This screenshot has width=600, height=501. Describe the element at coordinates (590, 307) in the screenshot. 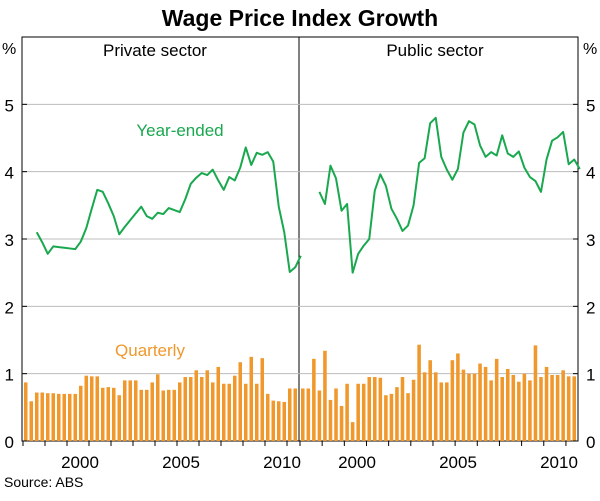

I see `y-tick-label-right: 2` at that location.